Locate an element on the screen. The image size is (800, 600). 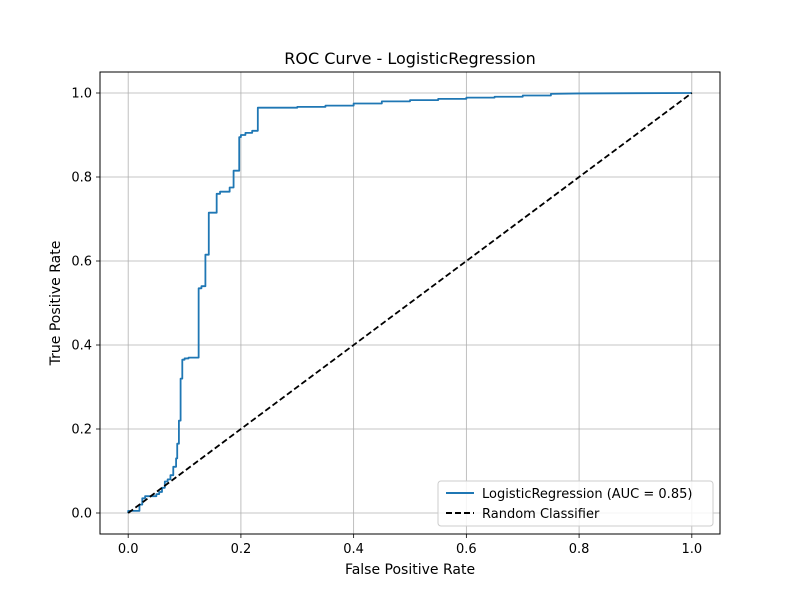
x-tick-label: 0.0 is located at coordinates (128, 549).